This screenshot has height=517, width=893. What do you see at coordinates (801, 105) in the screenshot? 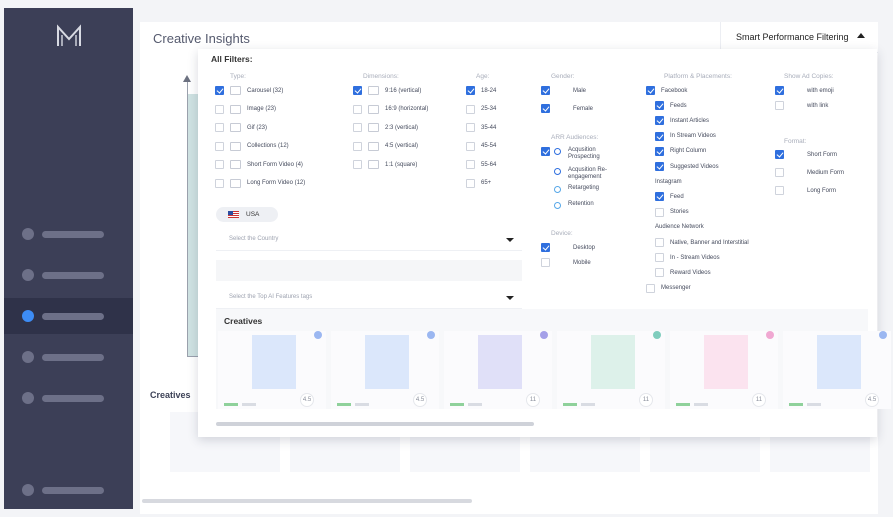
I see `filter-option: with link` at bounding box center [801, 105].